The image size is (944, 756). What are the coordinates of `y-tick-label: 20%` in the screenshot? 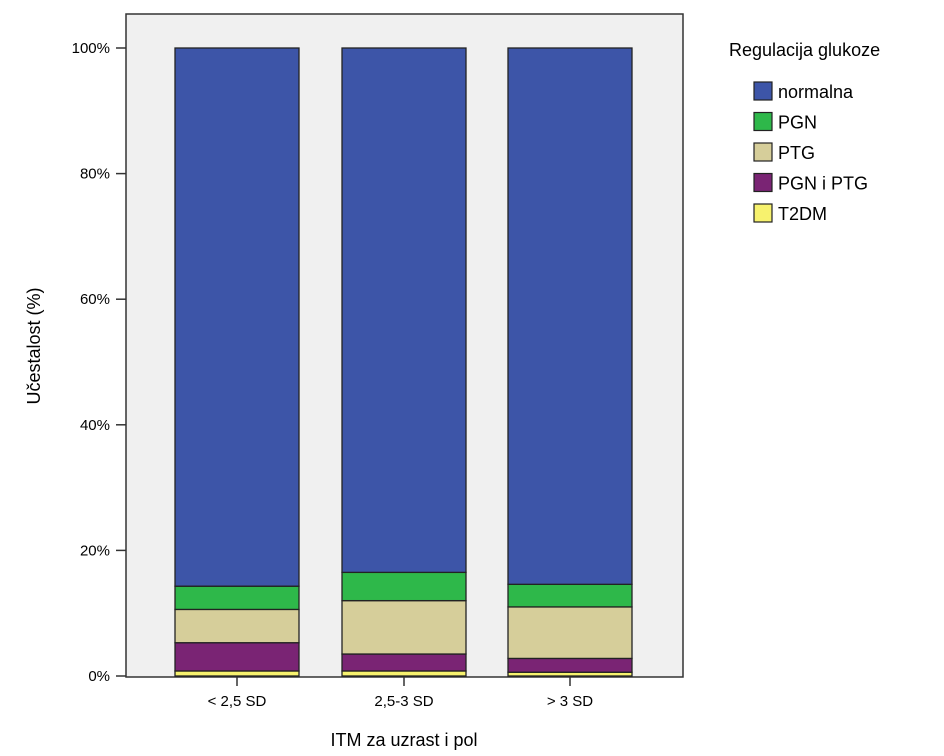 It's located at (95, 550).